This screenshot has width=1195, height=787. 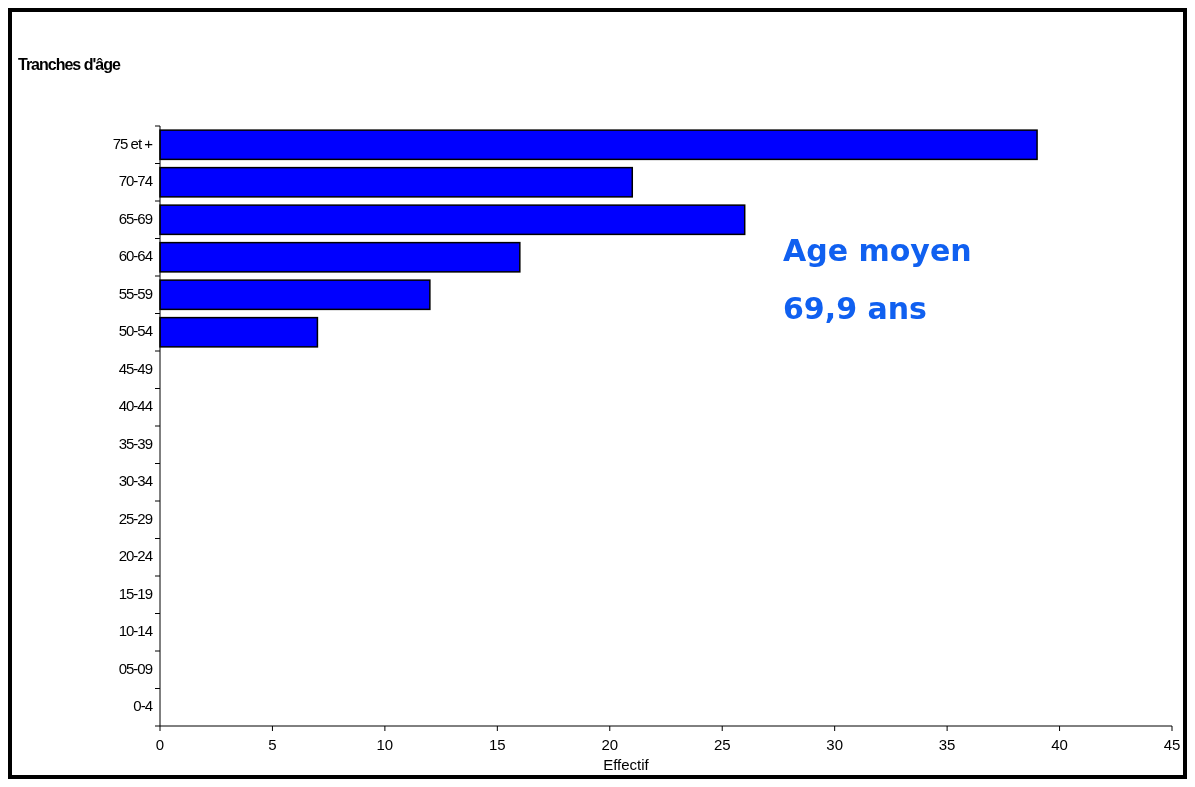 I want to click on y-tick-label: 70-74, so click(x=135, y=181).